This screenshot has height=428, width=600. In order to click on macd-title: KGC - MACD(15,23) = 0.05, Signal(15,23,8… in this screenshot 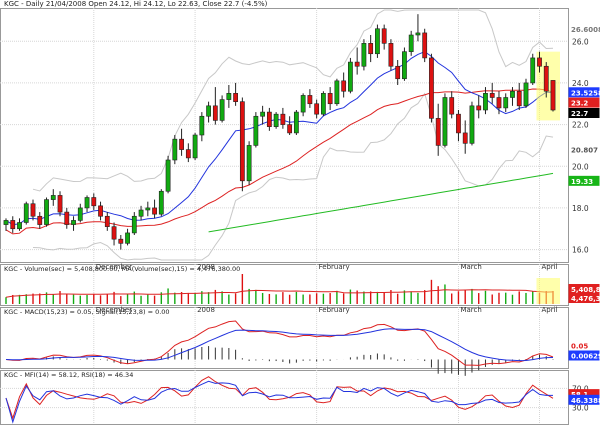, I will do `click(87, 312)`.